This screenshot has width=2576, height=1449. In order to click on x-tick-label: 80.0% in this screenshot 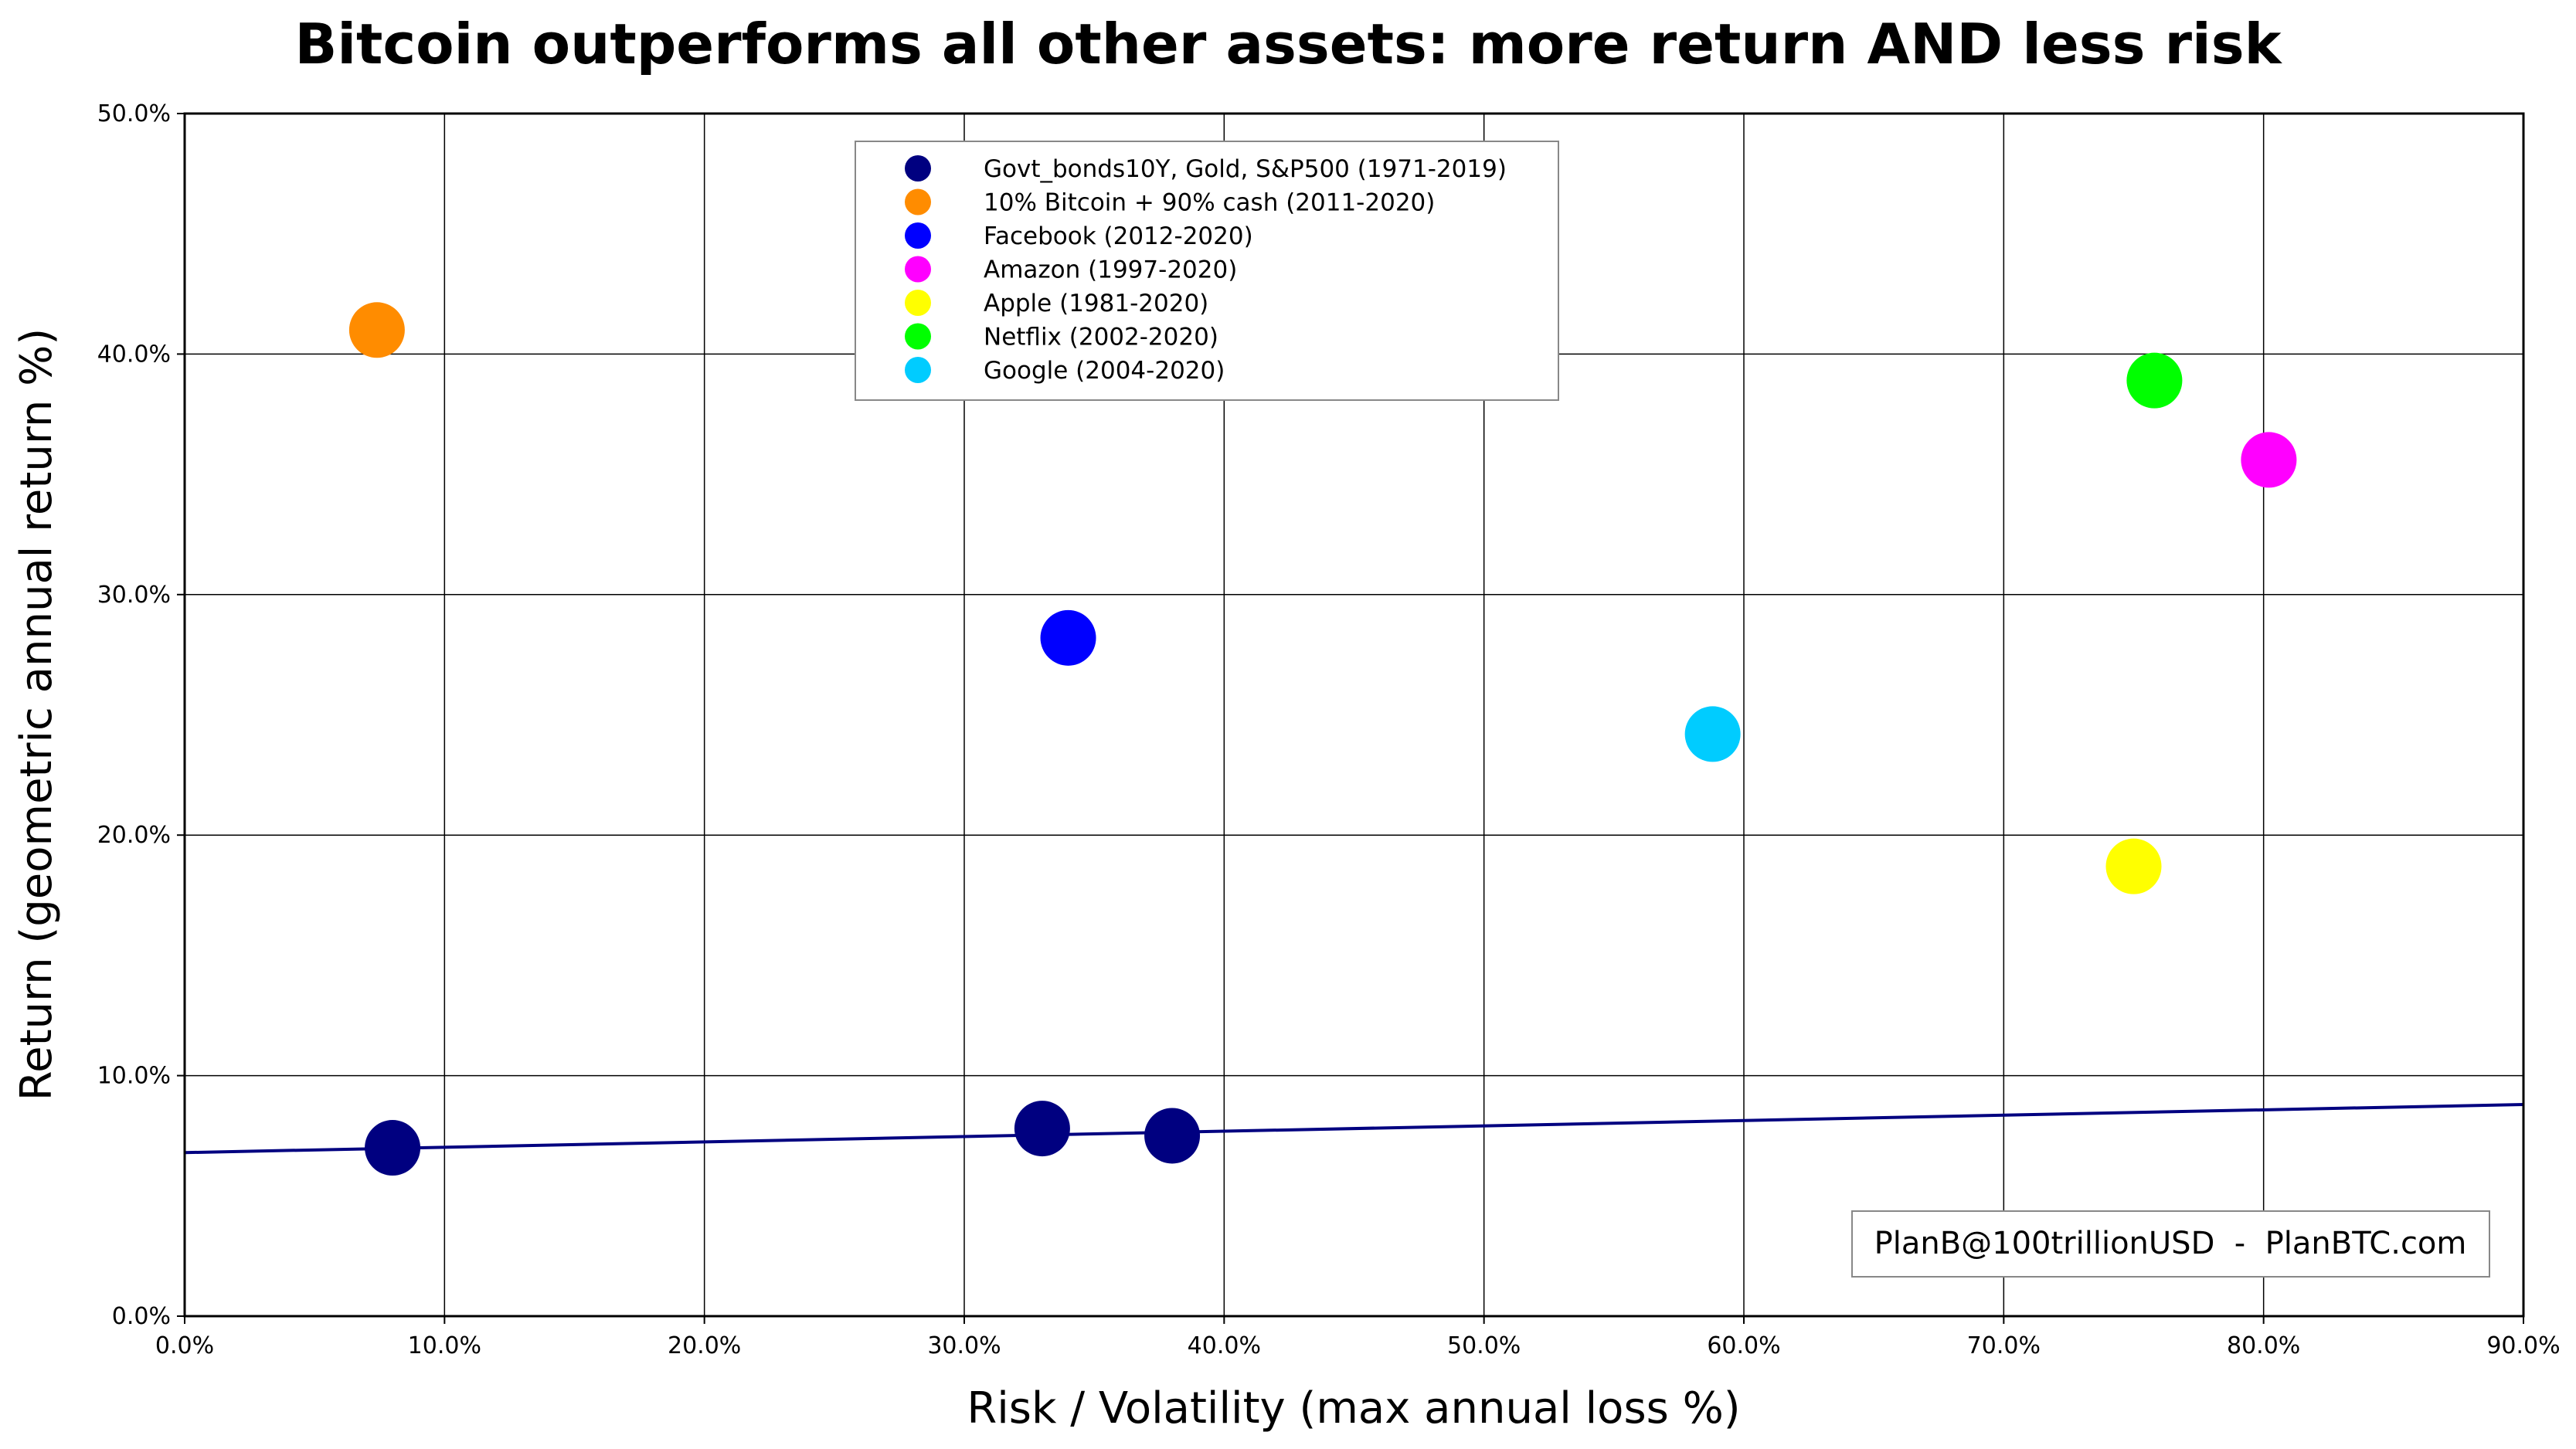, I will do `click(2263, 1345)`.